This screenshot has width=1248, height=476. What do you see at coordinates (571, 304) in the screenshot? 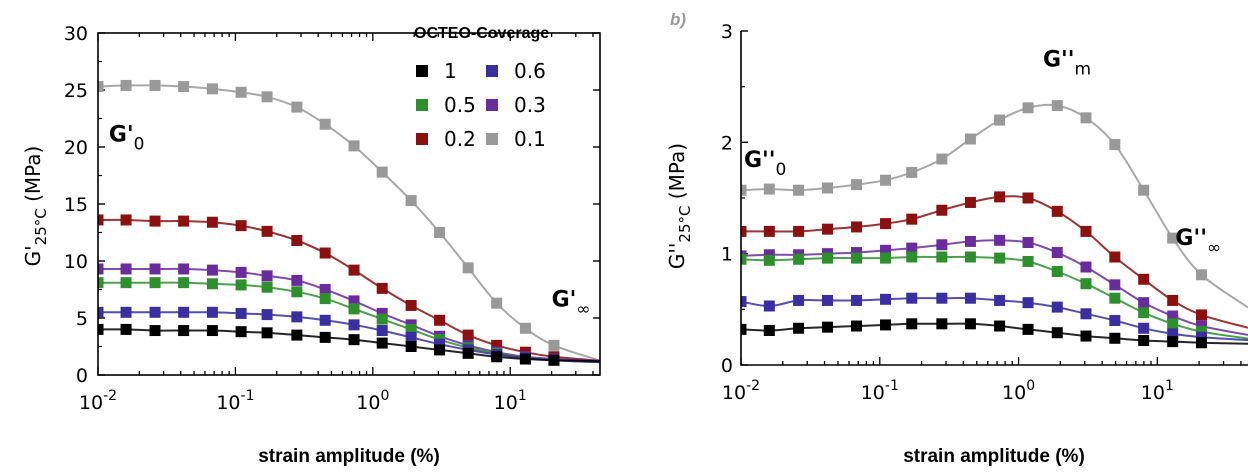
I see `annotation: G'∞` at bounding box center [571, 304].